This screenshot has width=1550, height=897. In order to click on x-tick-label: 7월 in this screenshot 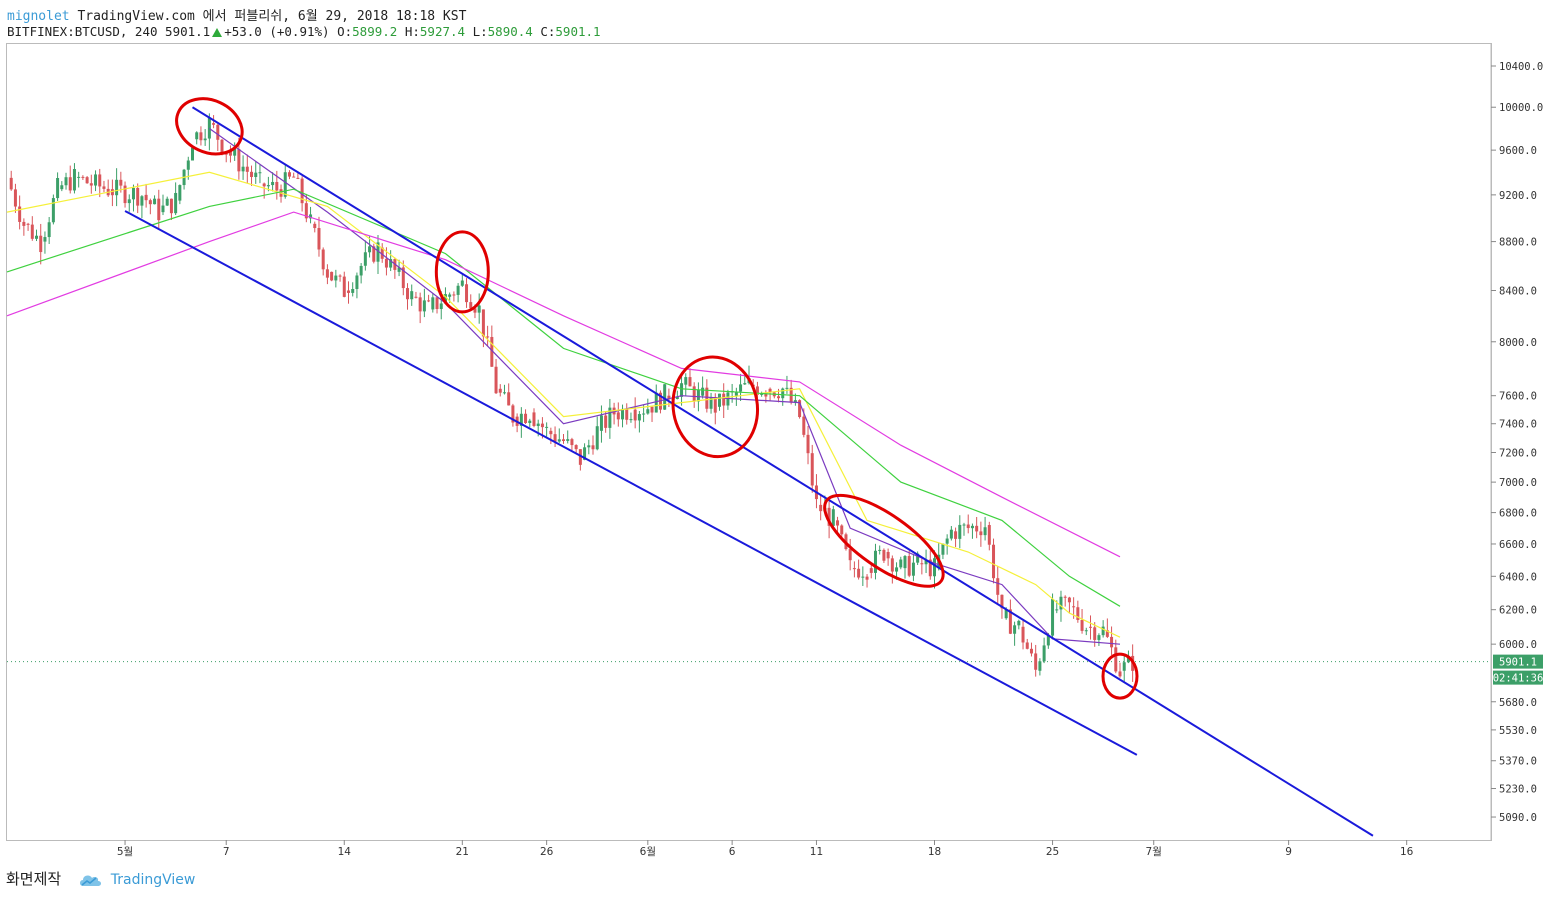, I will do `click(1154, 852)`.